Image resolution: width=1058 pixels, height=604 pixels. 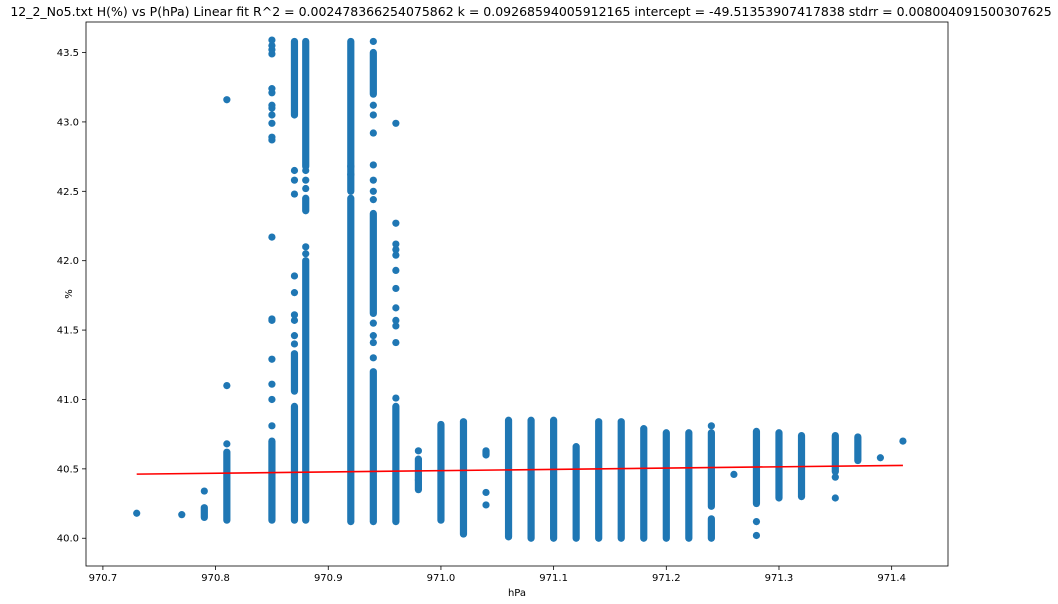 I want to click on x-tick-label: 971.0, so click(x=441, y=578).